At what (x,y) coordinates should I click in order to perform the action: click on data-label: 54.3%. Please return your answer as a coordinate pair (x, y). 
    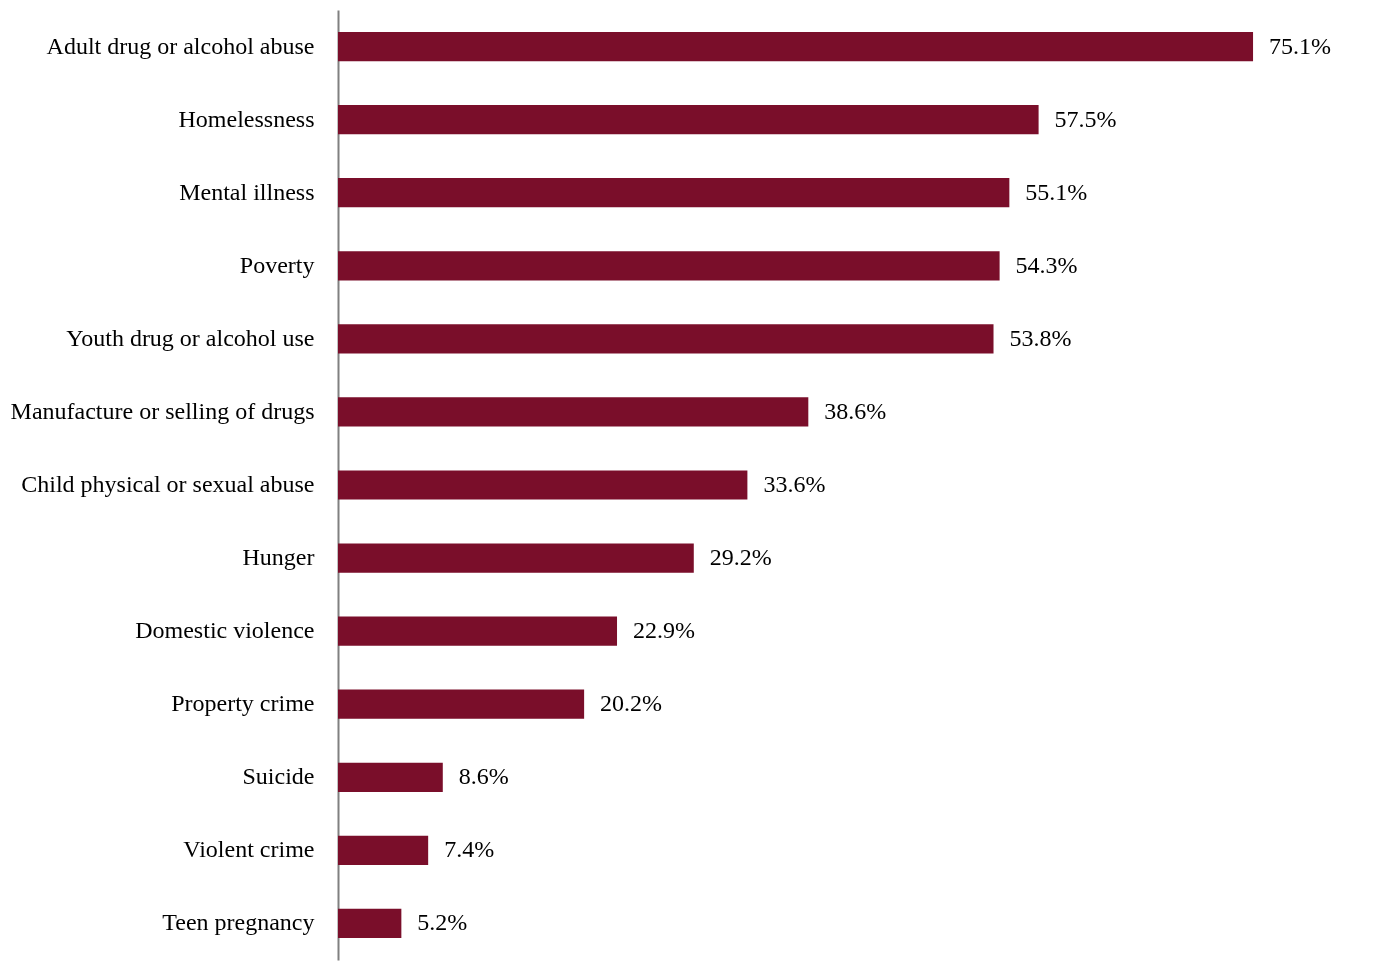
    Looking at the image, I should click on (1046, 264).